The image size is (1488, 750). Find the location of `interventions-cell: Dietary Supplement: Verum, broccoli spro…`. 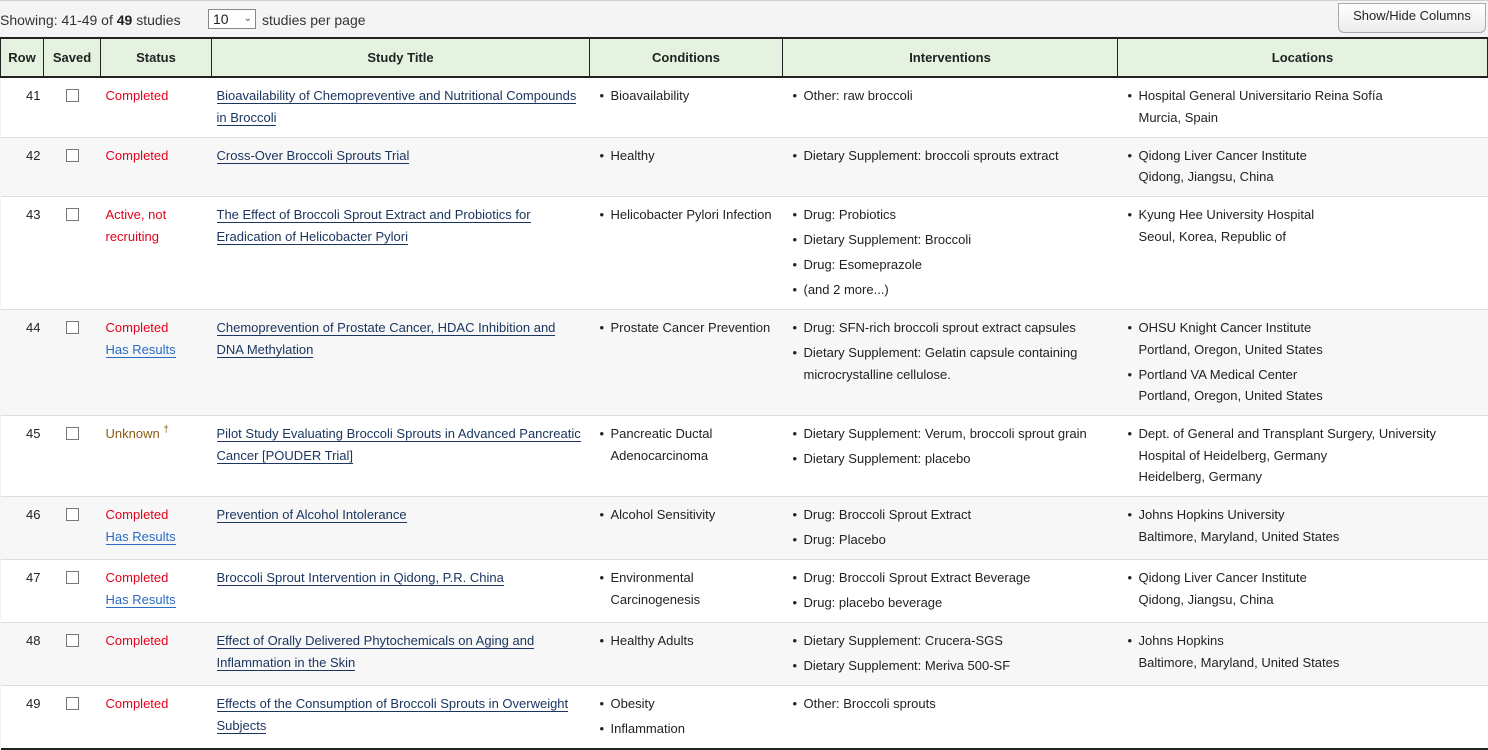

interventions-cell: Dietary Supplement: Verum, broccoli spro… is located at coordinates (950, 456).